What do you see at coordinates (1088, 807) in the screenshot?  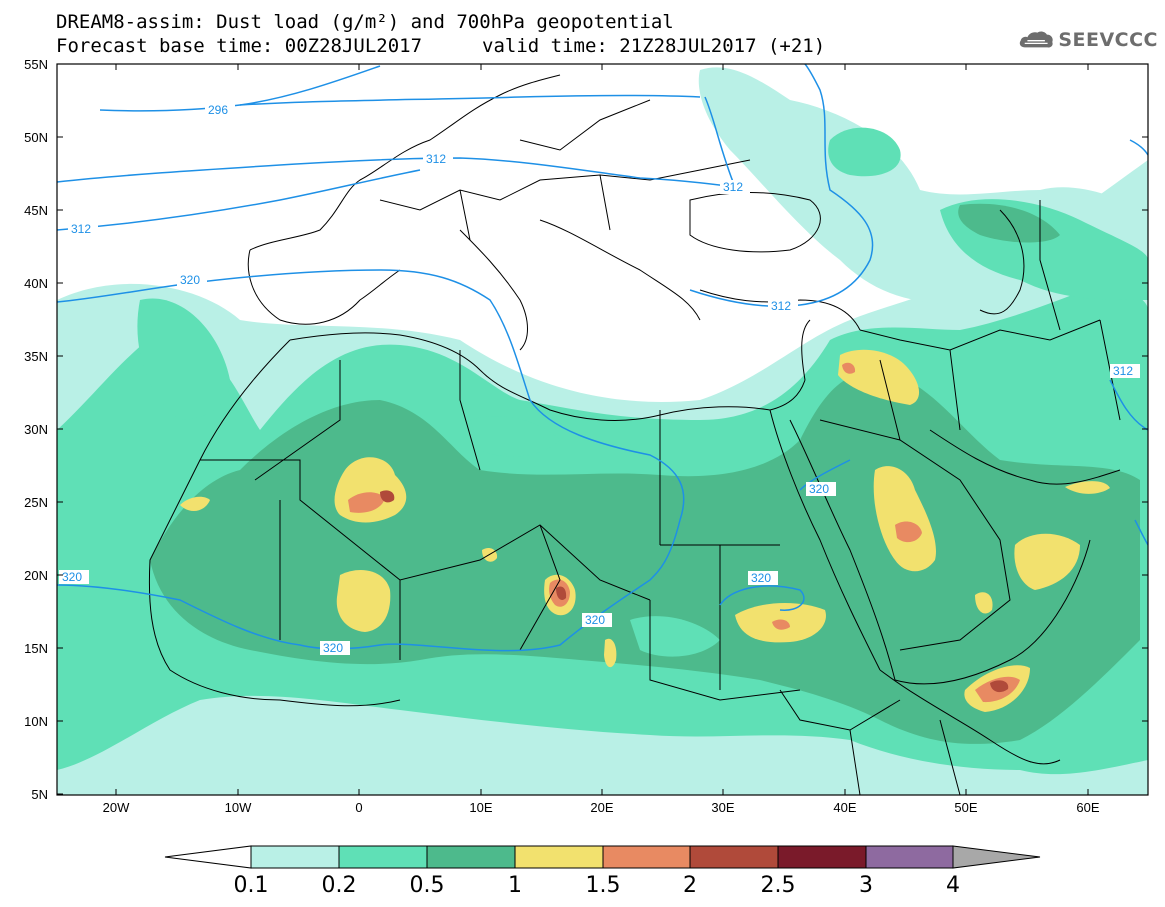 I see `lon-label: 60E` at bounding box center [1088, 807].